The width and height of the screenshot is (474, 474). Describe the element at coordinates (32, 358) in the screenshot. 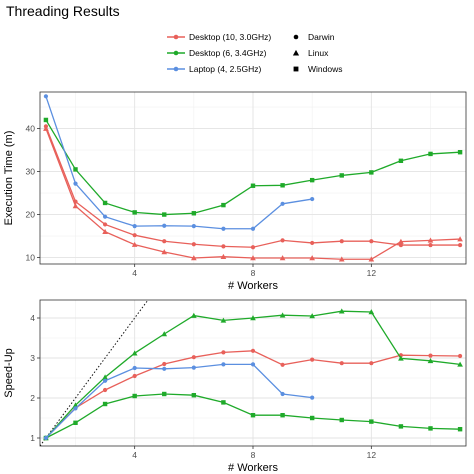

I see `y-tick-label-3: 3` at that location.